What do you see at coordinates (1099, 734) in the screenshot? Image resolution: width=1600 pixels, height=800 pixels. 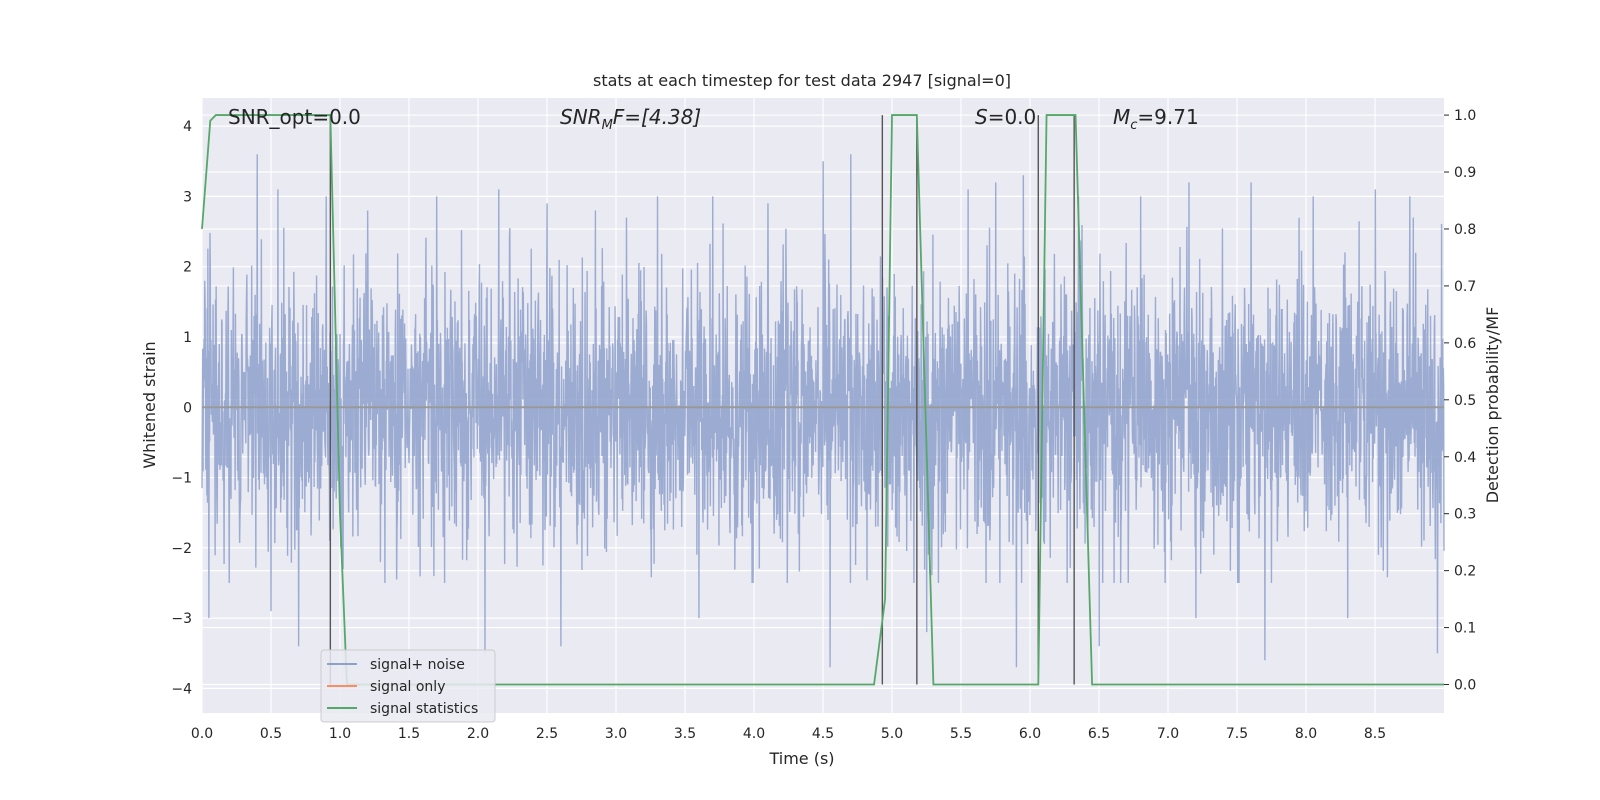 I see `x-tick-label: 6.5` at bounding box center [1099, 734].